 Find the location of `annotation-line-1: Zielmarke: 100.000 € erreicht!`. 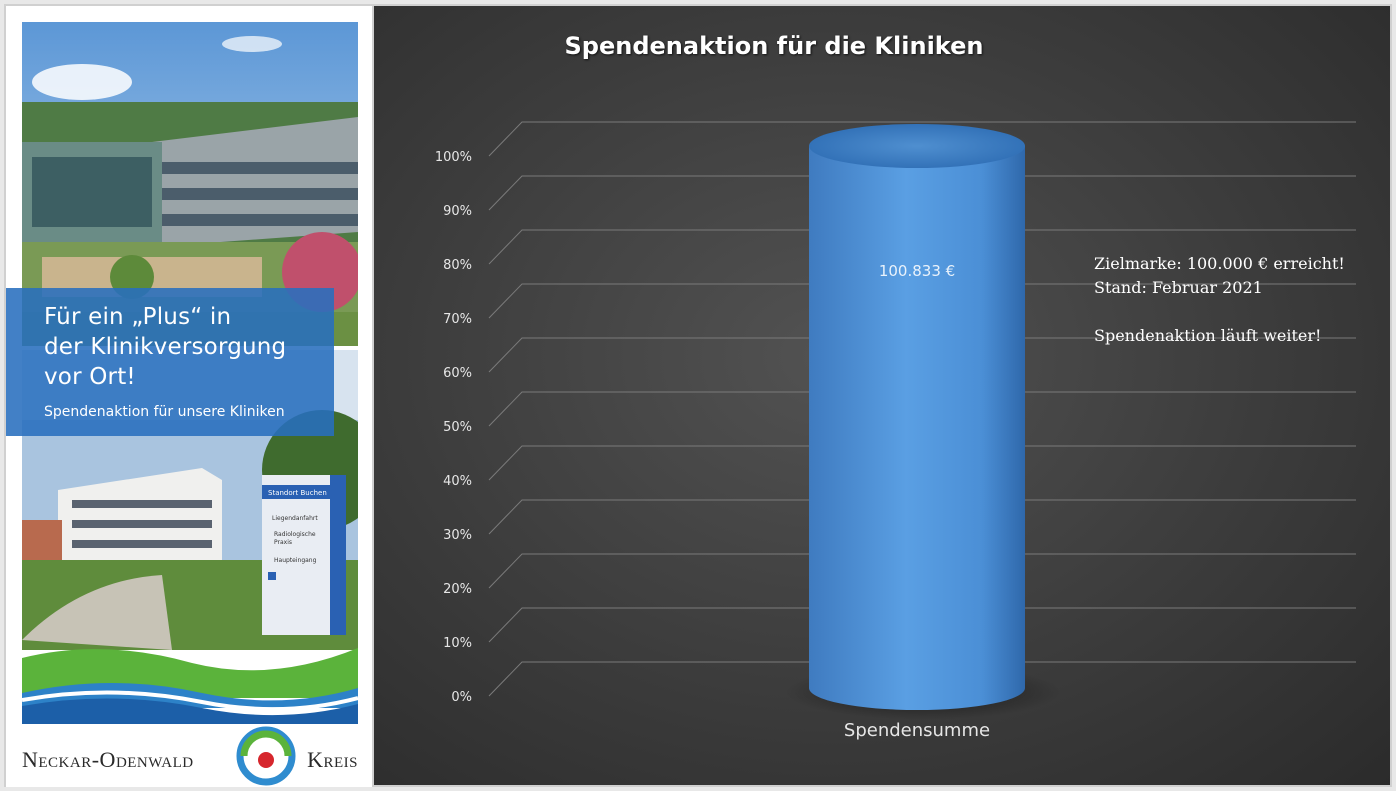

annotation-line-1: Zielmarke: 100.000 € erreicht! is located at coordinates (1219, 263).